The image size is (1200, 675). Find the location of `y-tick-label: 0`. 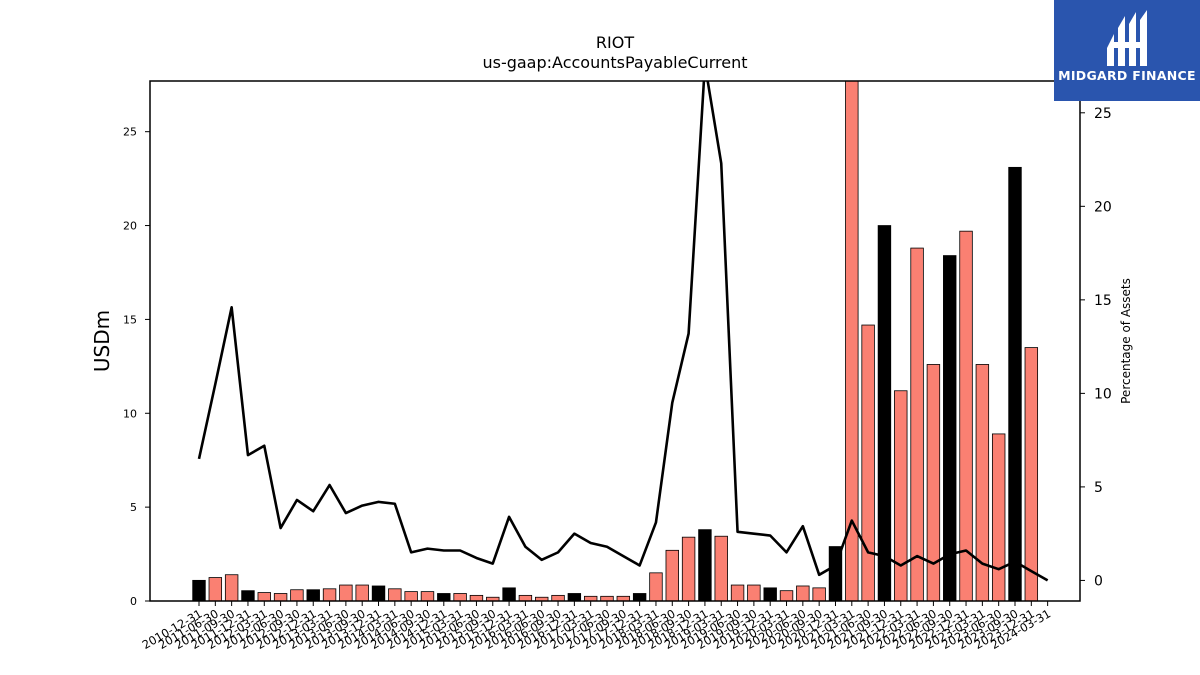

y-tick-label: 0 is located at coordinates (133, 601).